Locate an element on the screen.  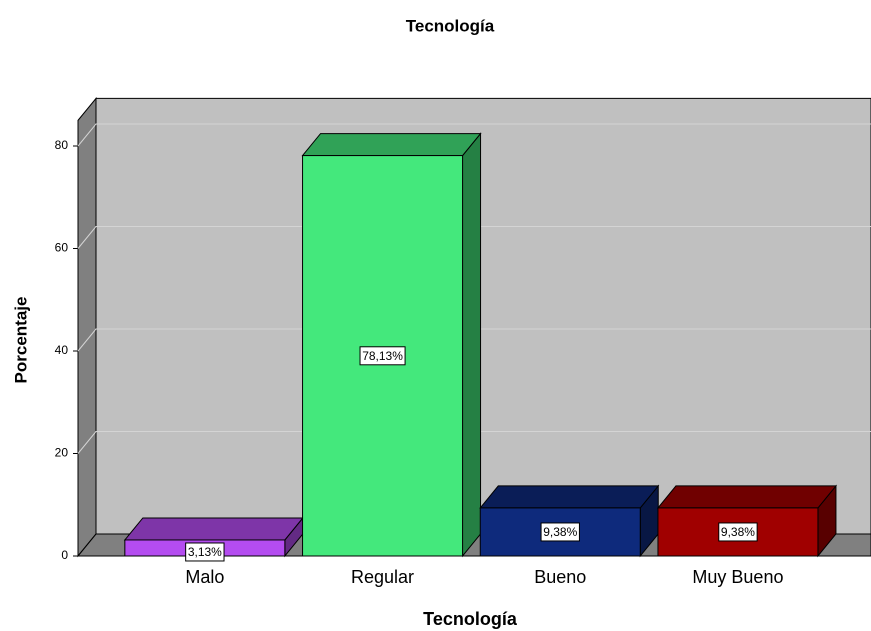
y-axis-label: Porcentaje is located at coordinates (20, 340).